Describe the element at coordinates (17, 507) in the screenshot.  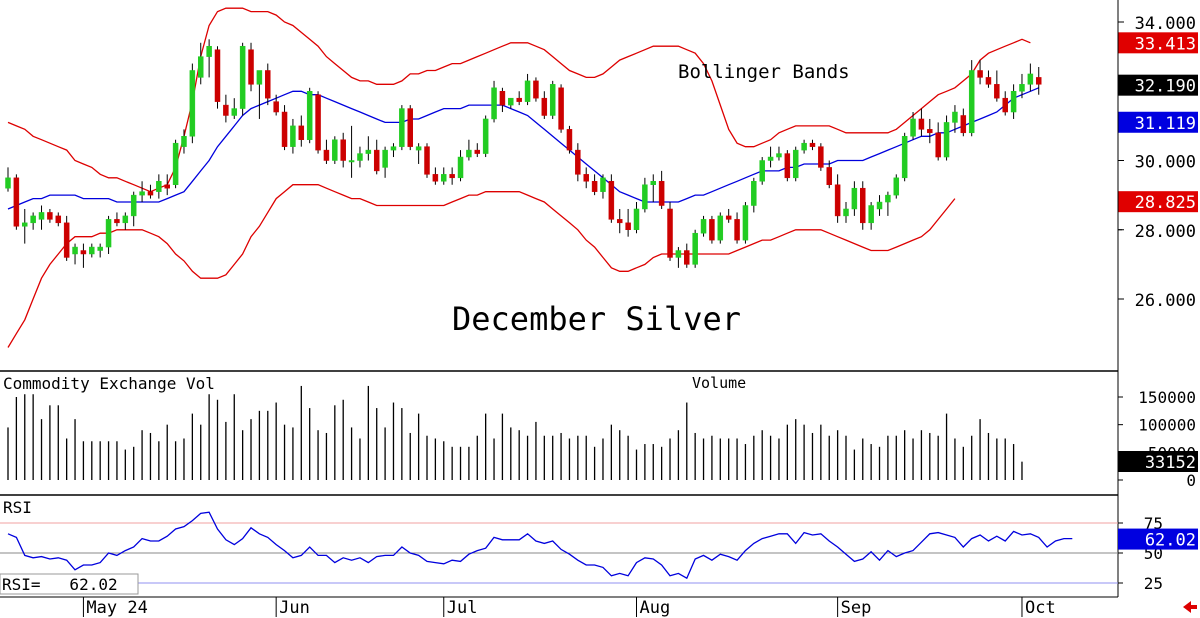
I see `rsi-label: RSI` at that location.